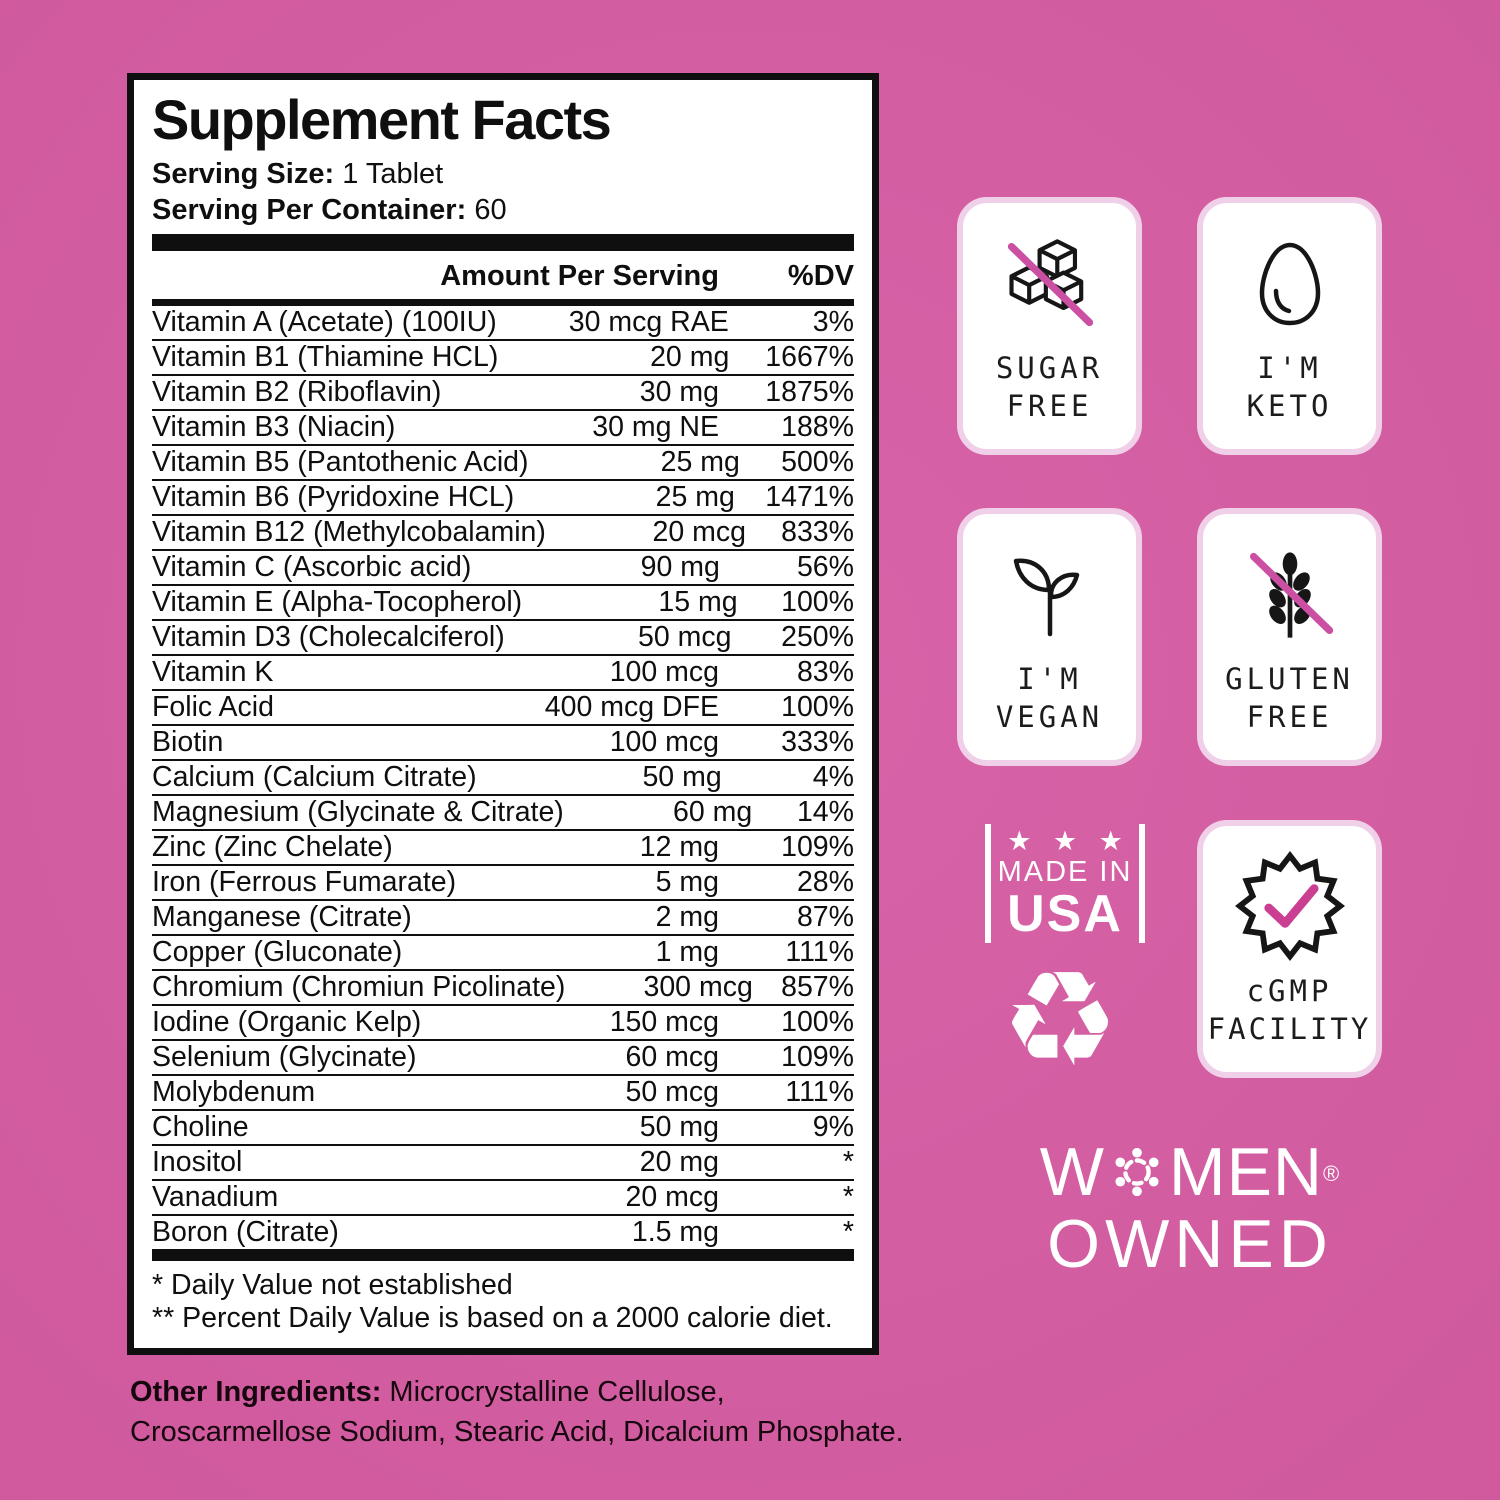 The height and width of the screenshot is (1500, 1500). I want to click on nutrient-name: Vitamin B5 (Pantothenic Acid), so click(340, 462).